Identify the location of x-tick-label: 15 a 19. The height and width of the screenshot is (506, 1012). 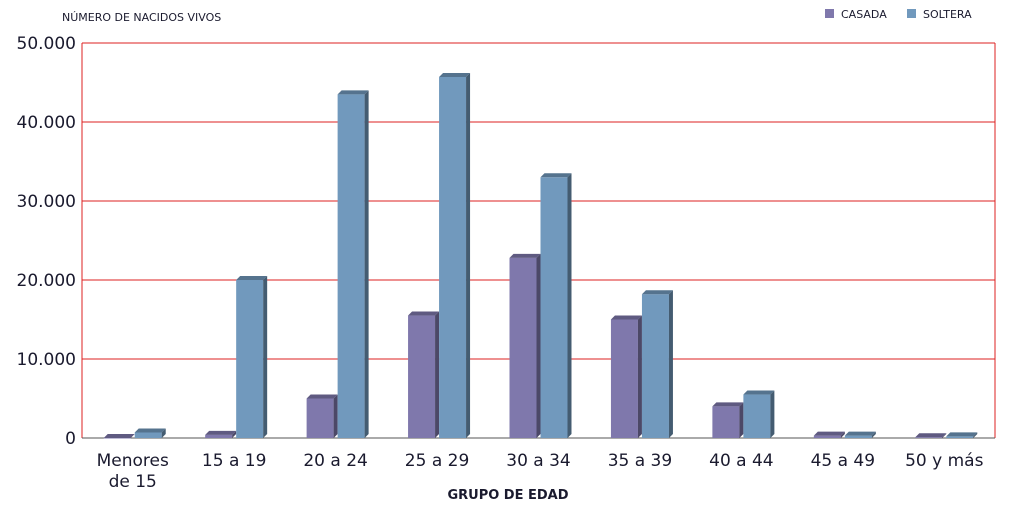
(234, 461).